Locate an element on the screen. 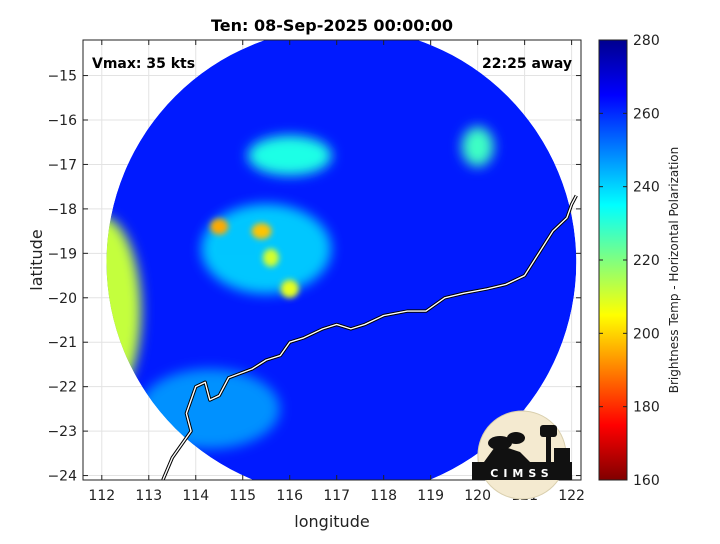  x-tick-label: 119 is located at coordinates (430, 496).